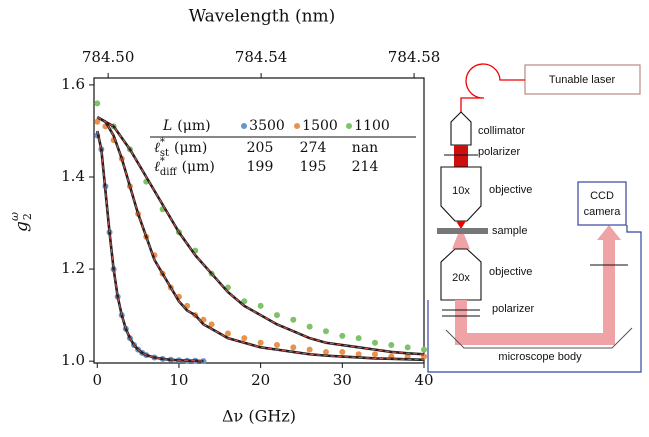  Describe the element at coordinates (461, 156) in the screenshot. I see `laser-beam` at that location.